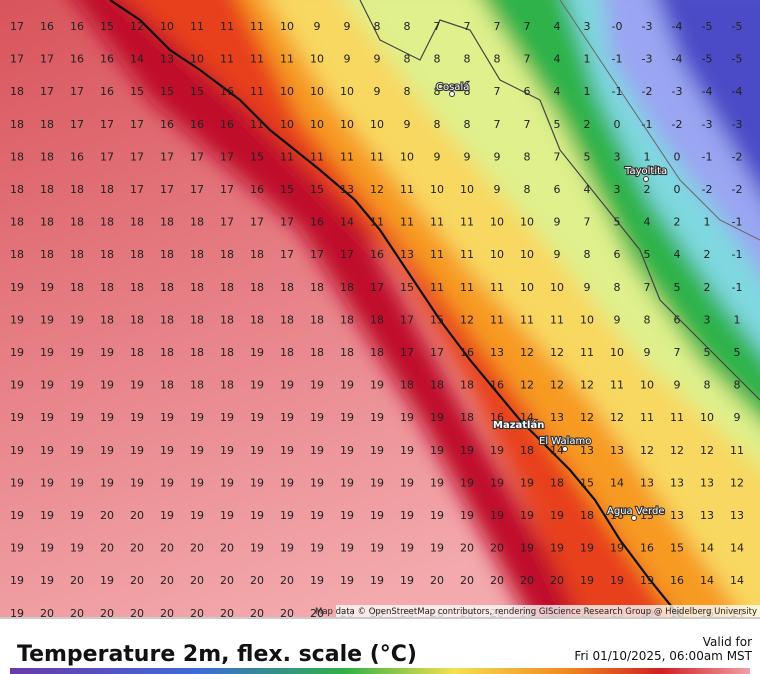  What do you see at coordinates (707, 580) in the screenshot?
I see `grid-value: 14` at bounding box center [707, 580].